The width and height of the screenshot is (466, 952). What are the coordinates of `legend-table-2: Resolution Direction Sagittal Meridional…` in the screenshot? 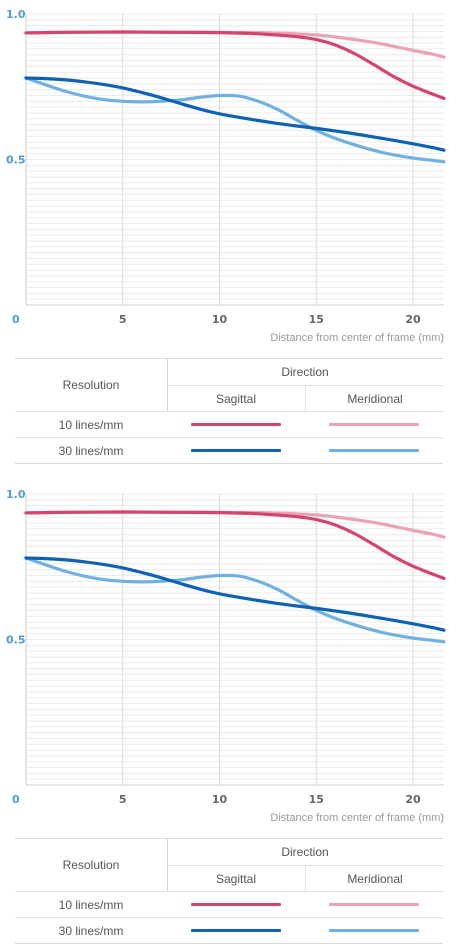 It's located at (229, 891).